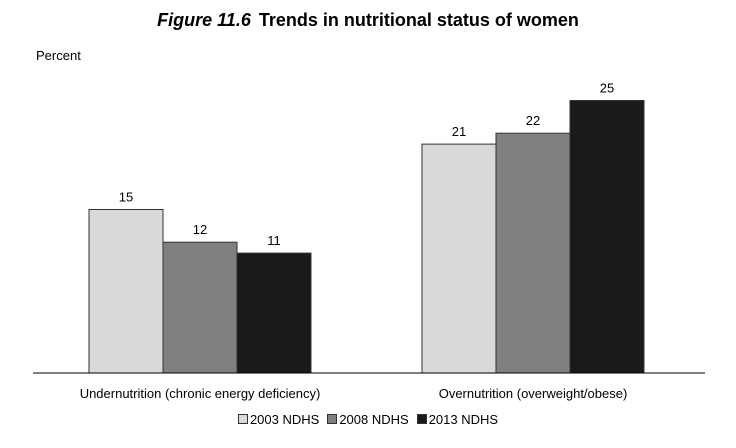 The height and width of the screenshot is (448, 736). I want to click on legend-item: 2008 NDHS, so click(368, 419).